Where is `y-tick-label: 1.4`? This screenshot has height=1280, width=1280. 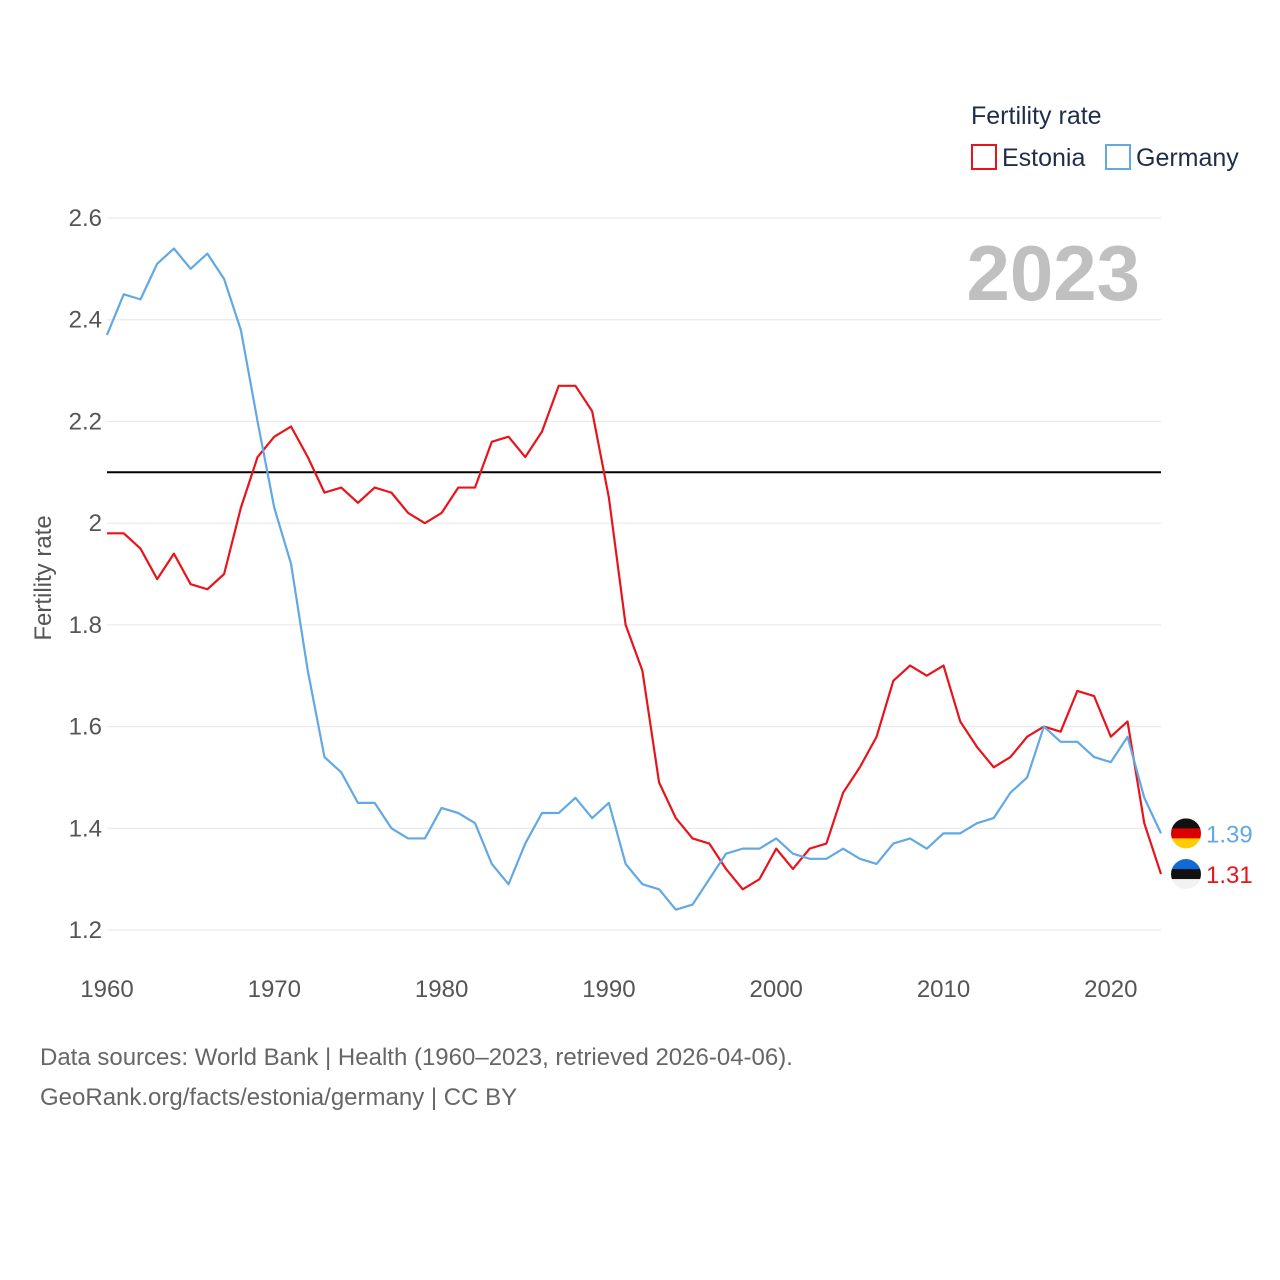
y-tick-label: 1.4 is located at coordinates (85, 828).